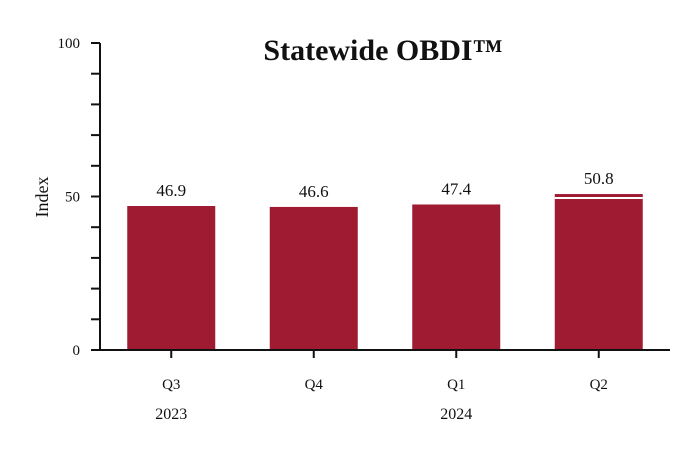 Image resolution: width=700 pixels, height=466 pixels. Describe the element at coordinates (599, 178) in the screenshot. I see `data-label: 50.8` at that location.